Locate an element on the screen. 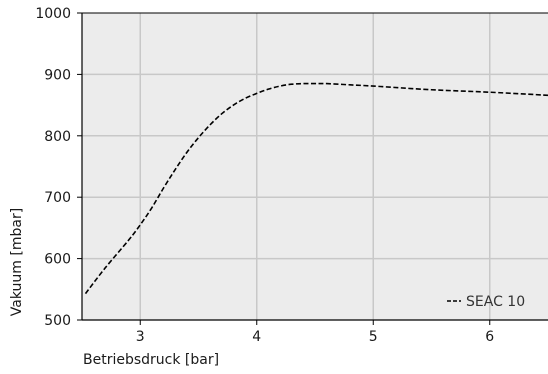 The height and width of the screenshot is (374, 548). legend-entry: SEAC 10 is located at coordinates (495, 302).